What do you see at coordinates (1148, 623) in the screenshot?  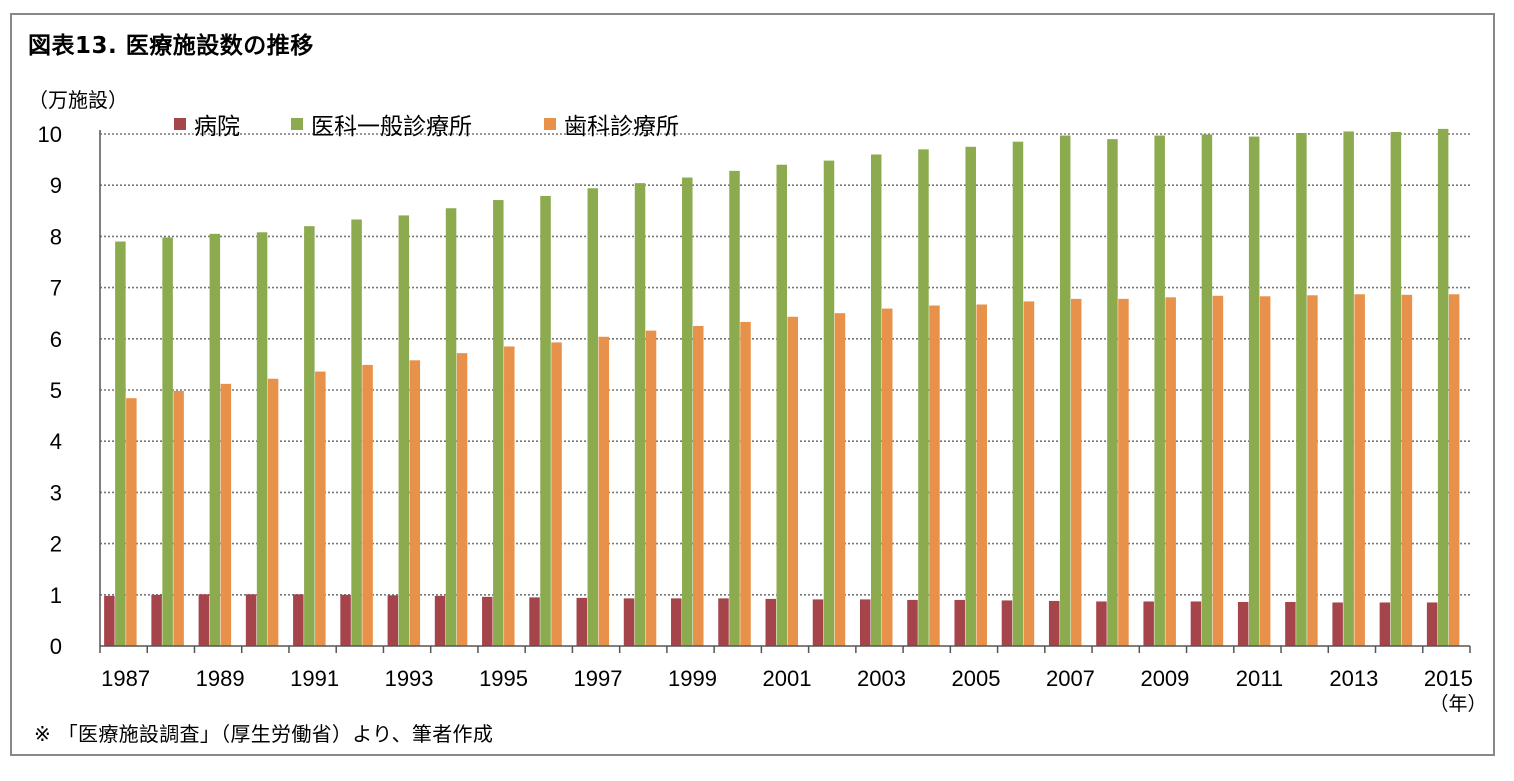 I see `bar-hospital-2009` at bounding box center [1148, 623].